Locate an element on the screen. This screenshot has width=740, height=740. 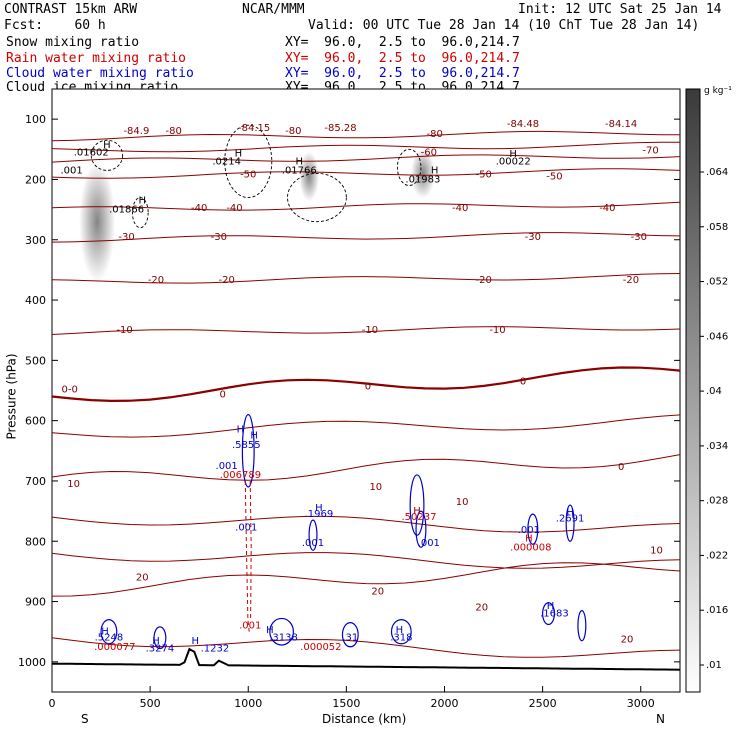
x-tick-label: 1000 is located at coordinates (248, 703).